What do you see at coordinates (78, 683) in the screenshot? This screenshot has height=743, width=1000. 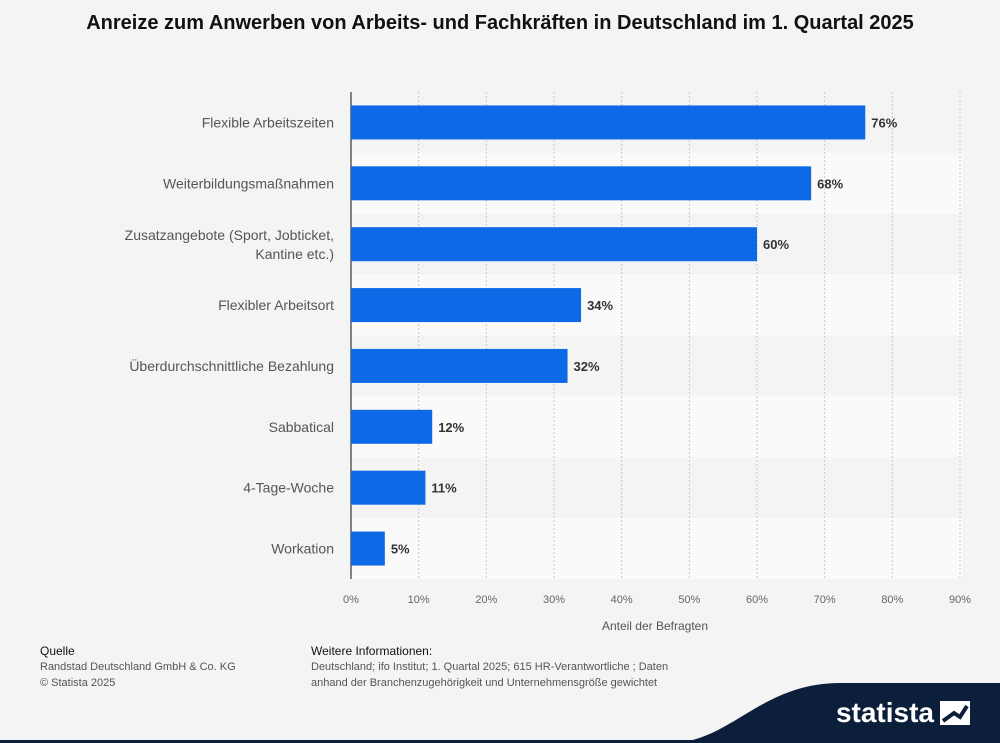 I see `copyright-line: © Statista 2025` at bounding box center [78, 683].